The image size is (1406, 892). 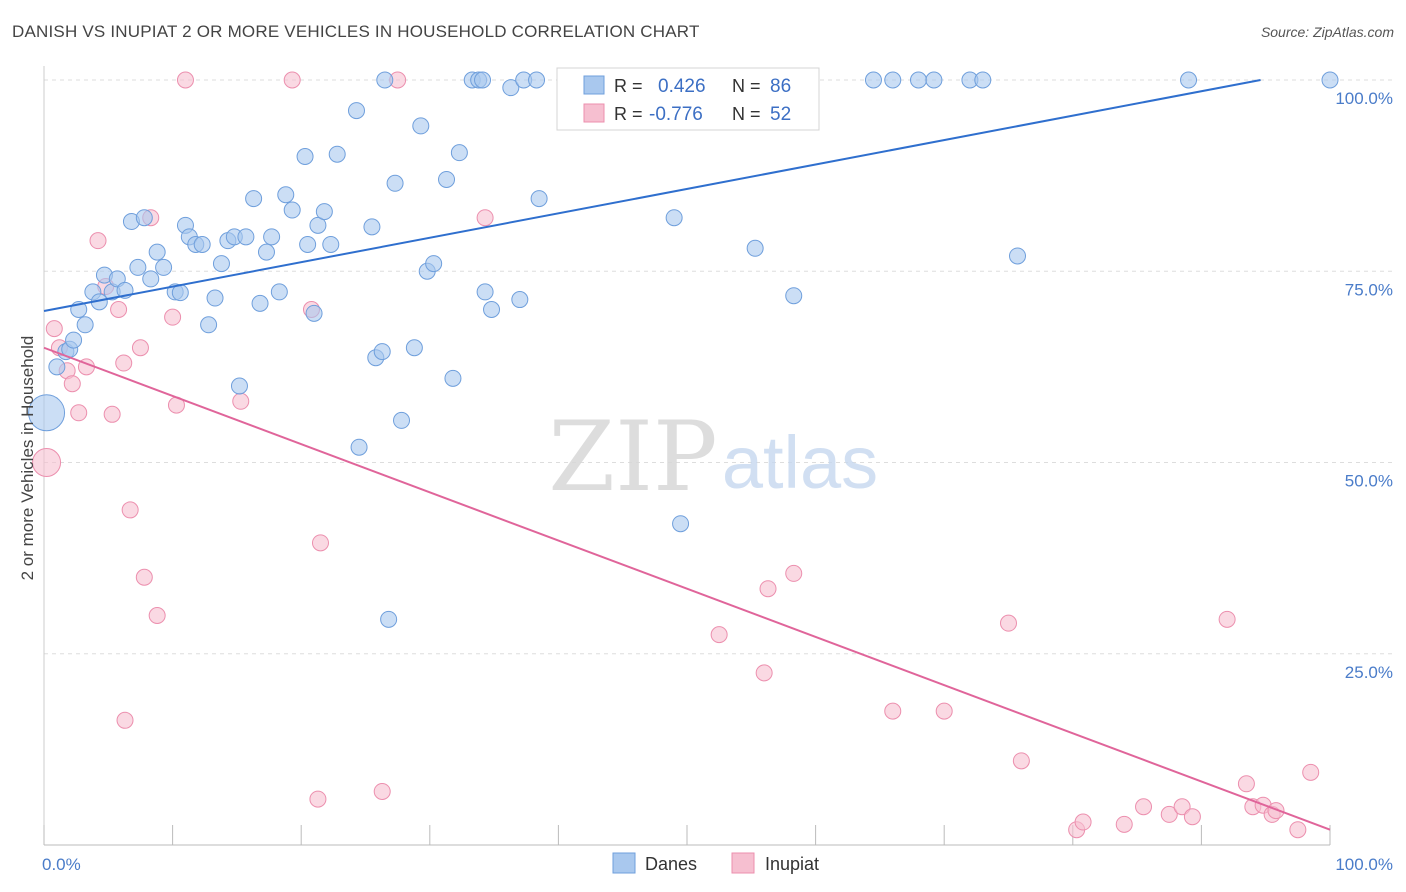 What do you see at coordinates (780, 114) in the screenshot?
I see `legend-inupiat-n-value: 52` at bounding box center [780, 114].